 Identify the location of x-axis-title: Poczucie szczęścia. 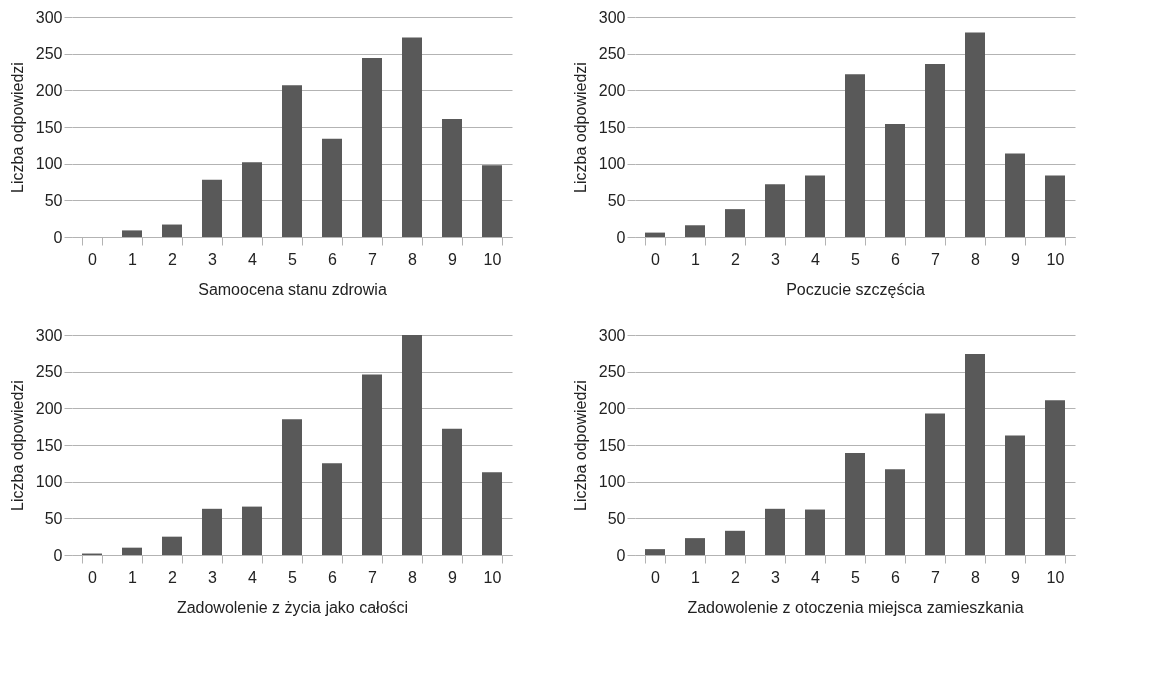
(855, 289).